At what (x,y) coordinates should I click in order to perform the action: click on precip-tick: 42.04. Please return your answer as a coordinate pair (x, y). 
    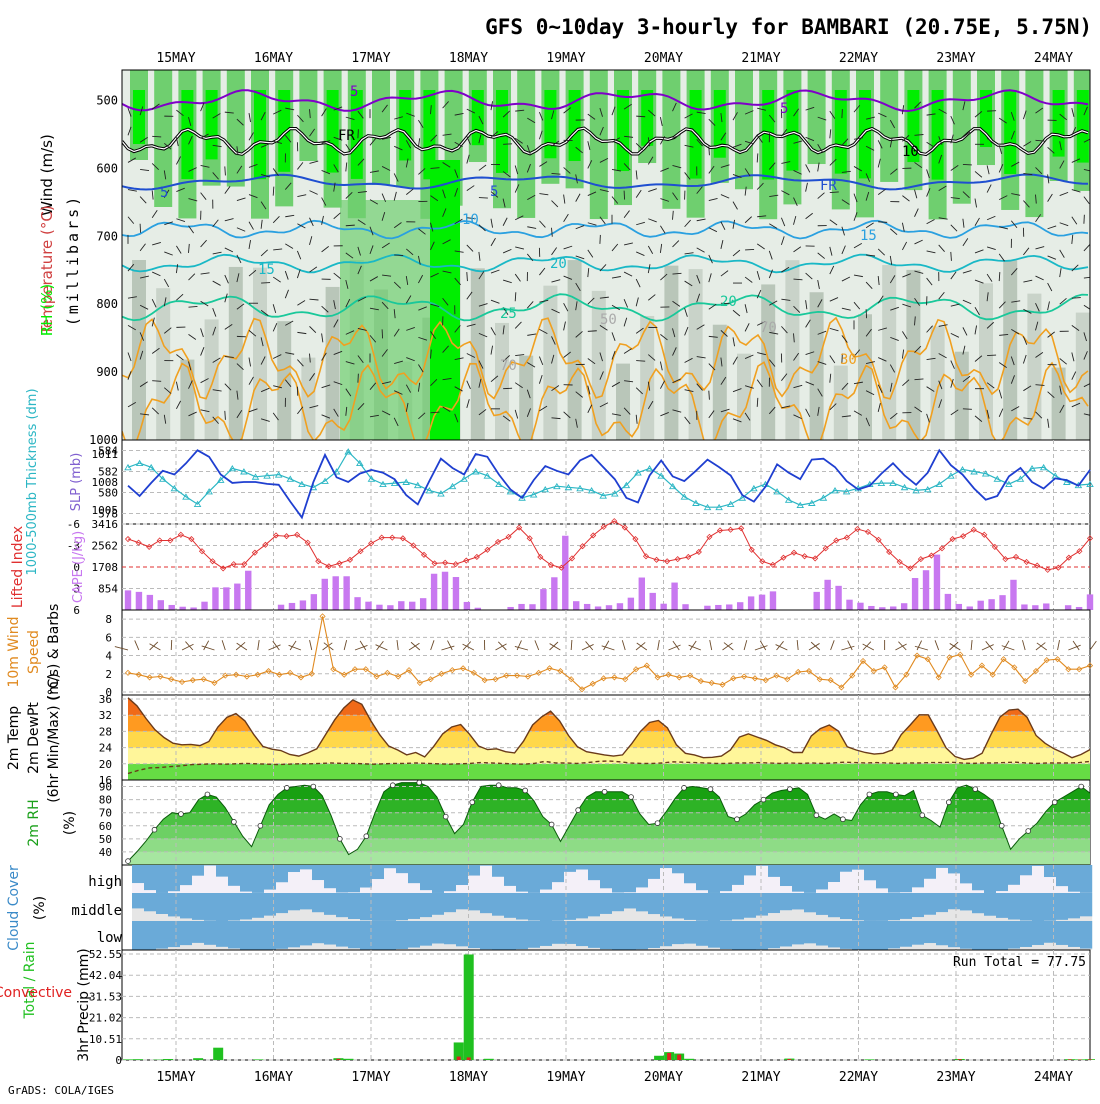
    Looking at the image, I should click on (105, 975).